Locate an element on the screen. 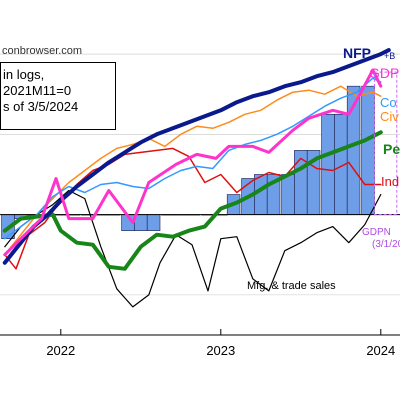 The image size is (400, 400). gdpnow-box is located at coordinates (385, 143).